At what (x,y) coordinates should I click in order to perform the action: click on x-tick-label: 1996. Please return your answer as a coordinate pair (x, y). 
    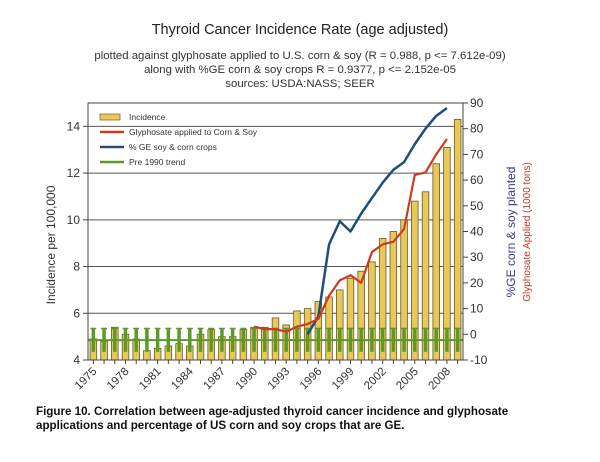
    Looking at the image, I should click on (311, 379).